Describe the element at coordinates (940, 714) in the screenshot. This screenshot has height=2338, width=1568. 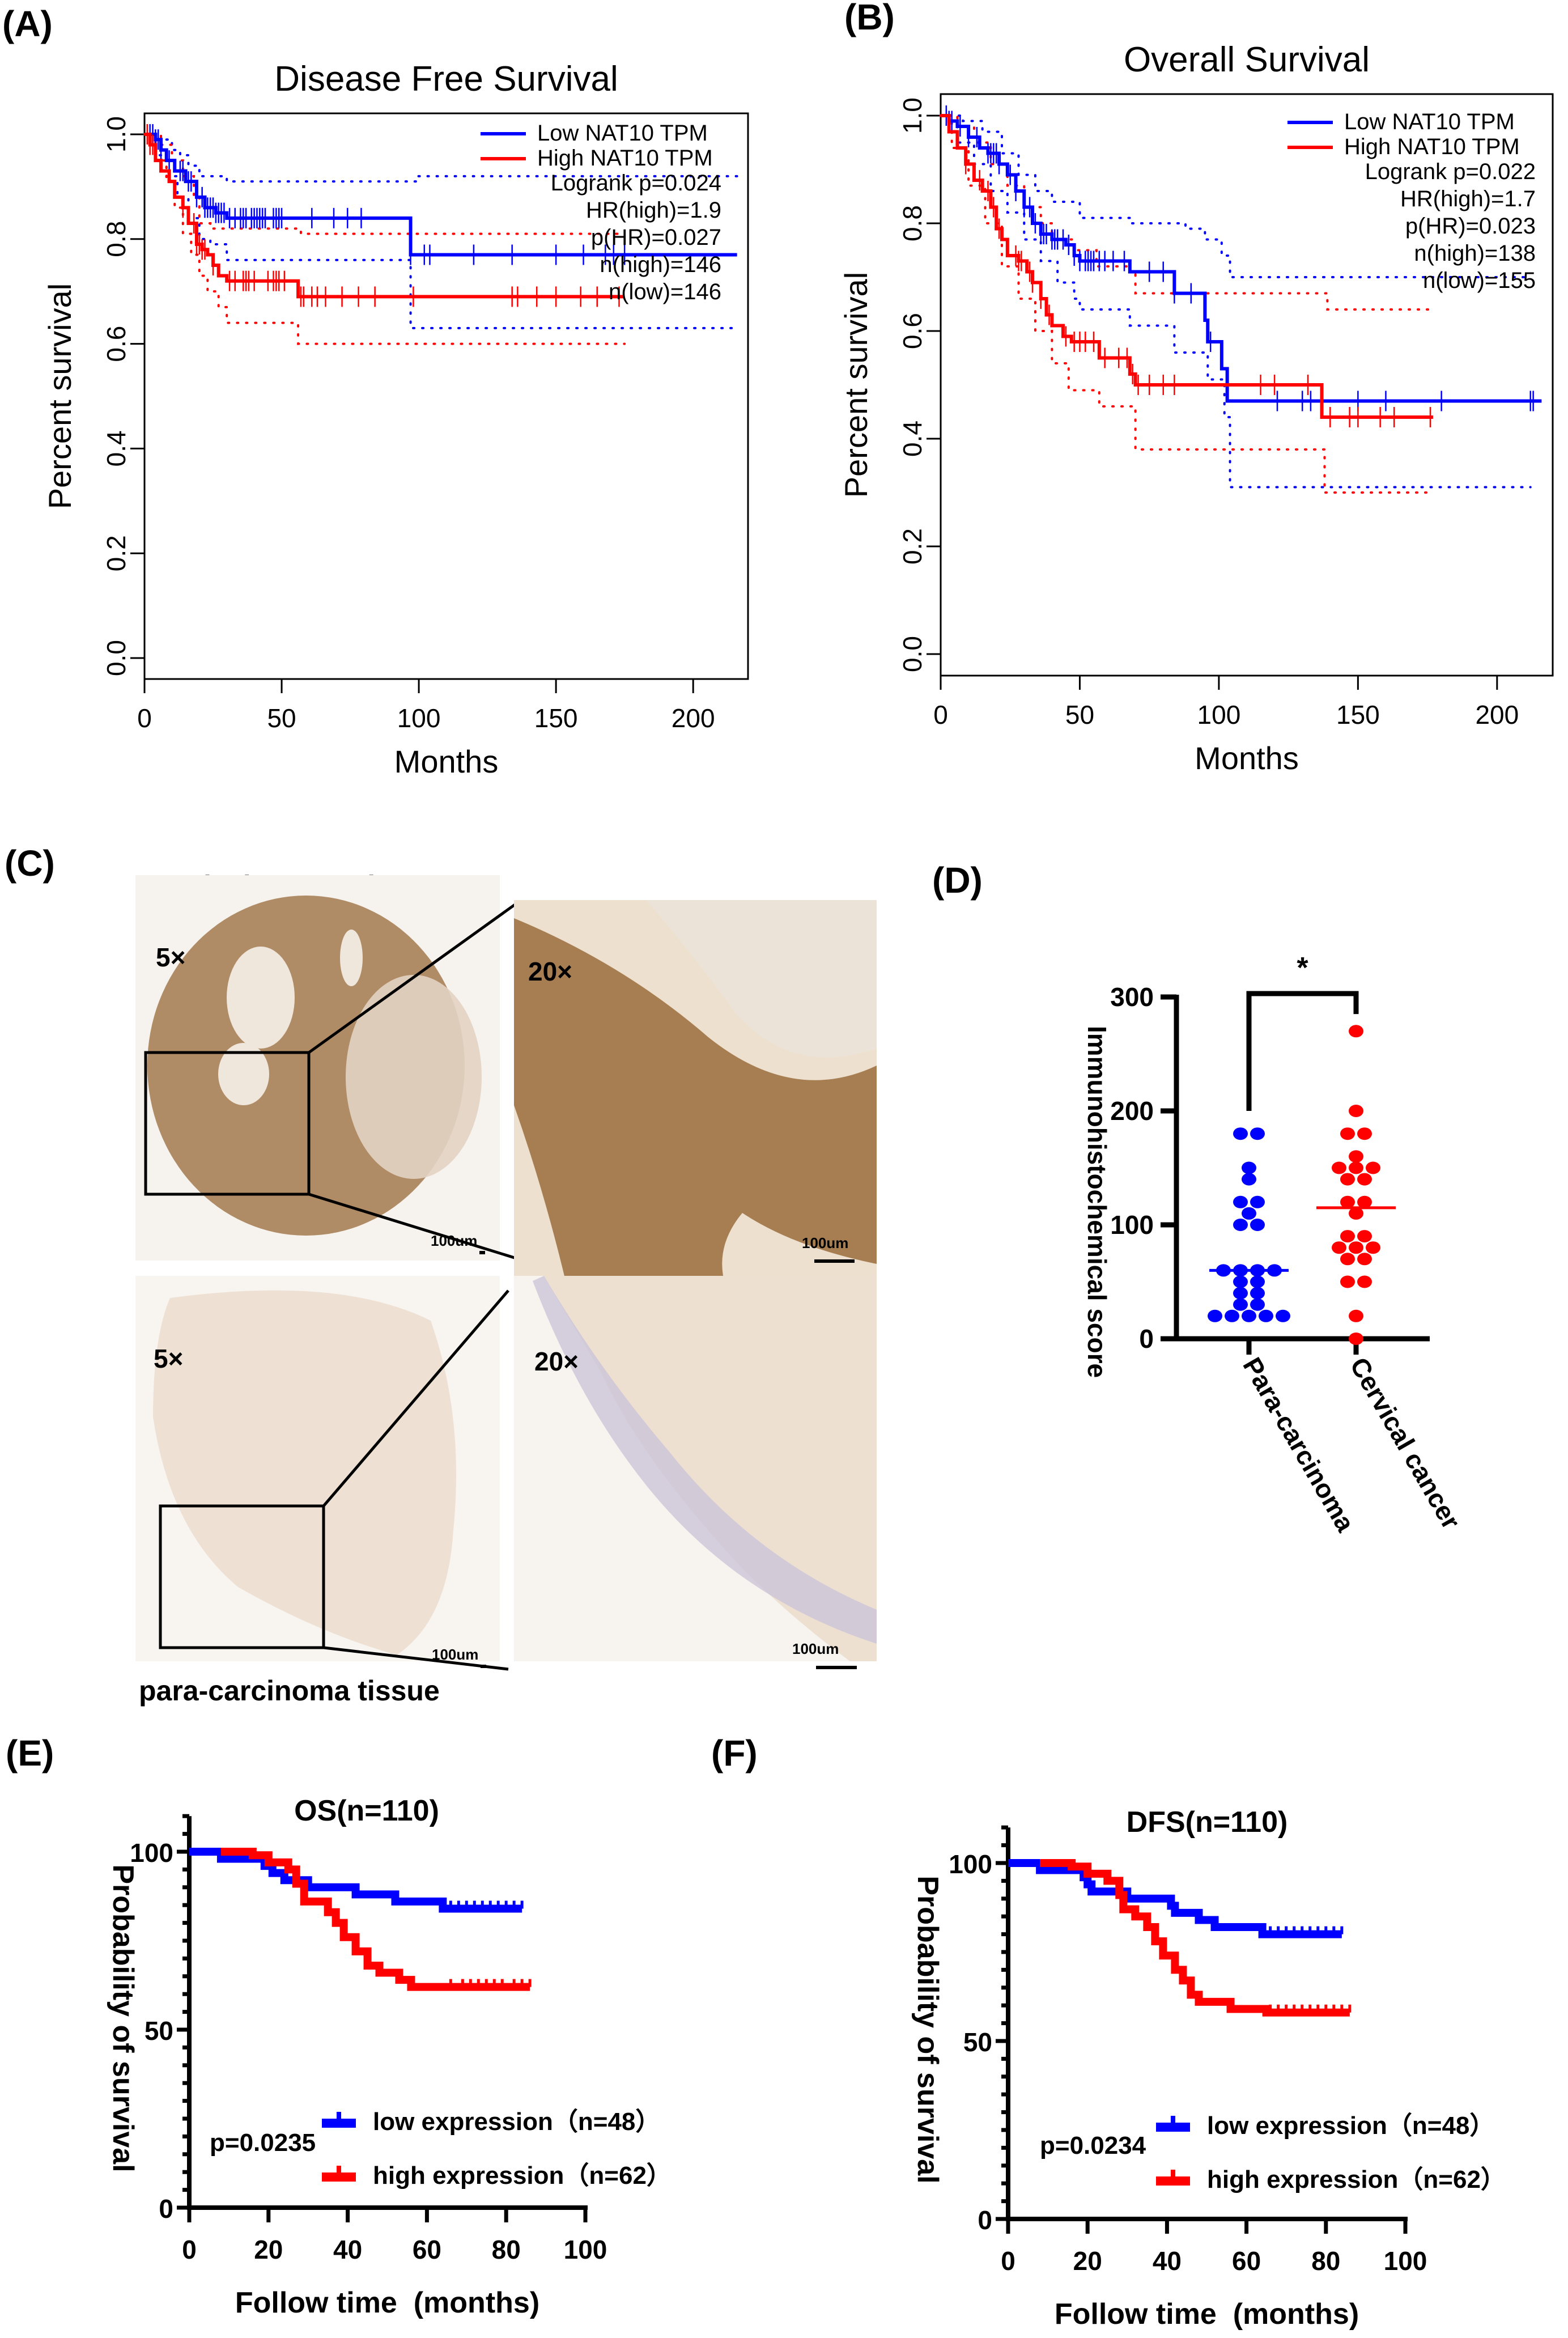
I see `x-tick-label: 0` at that location.